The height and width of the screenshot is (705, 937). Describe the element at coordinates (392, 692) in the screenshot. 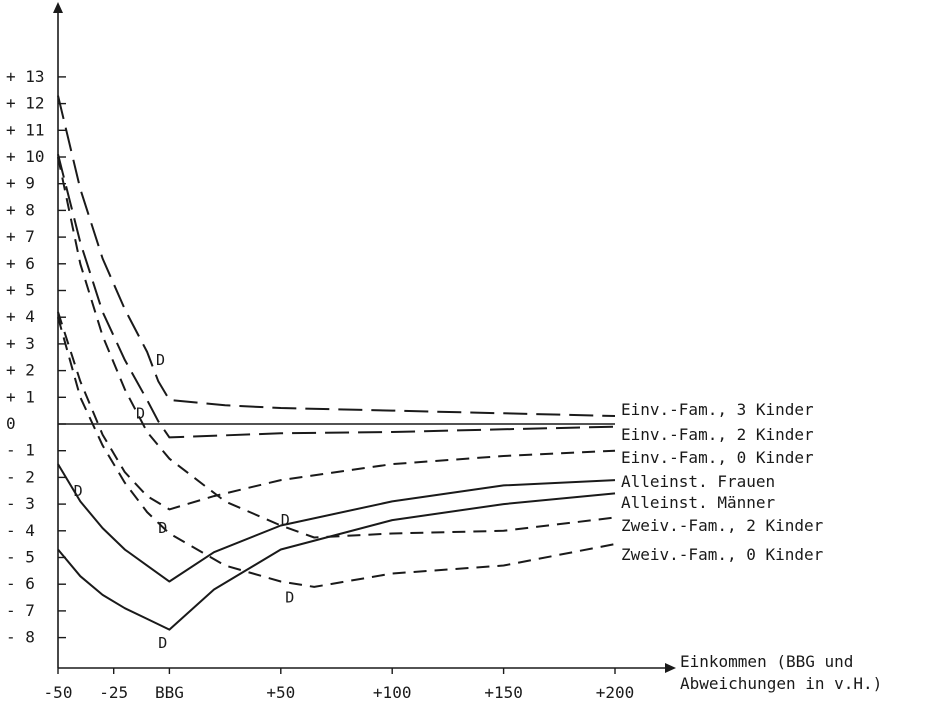

I see `x-tick-label: +100` at that location.